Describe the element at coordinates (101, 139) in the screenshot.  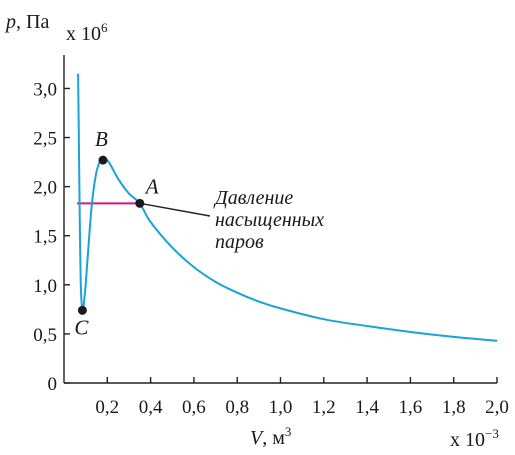
I see `point-b-label: B` at that location.